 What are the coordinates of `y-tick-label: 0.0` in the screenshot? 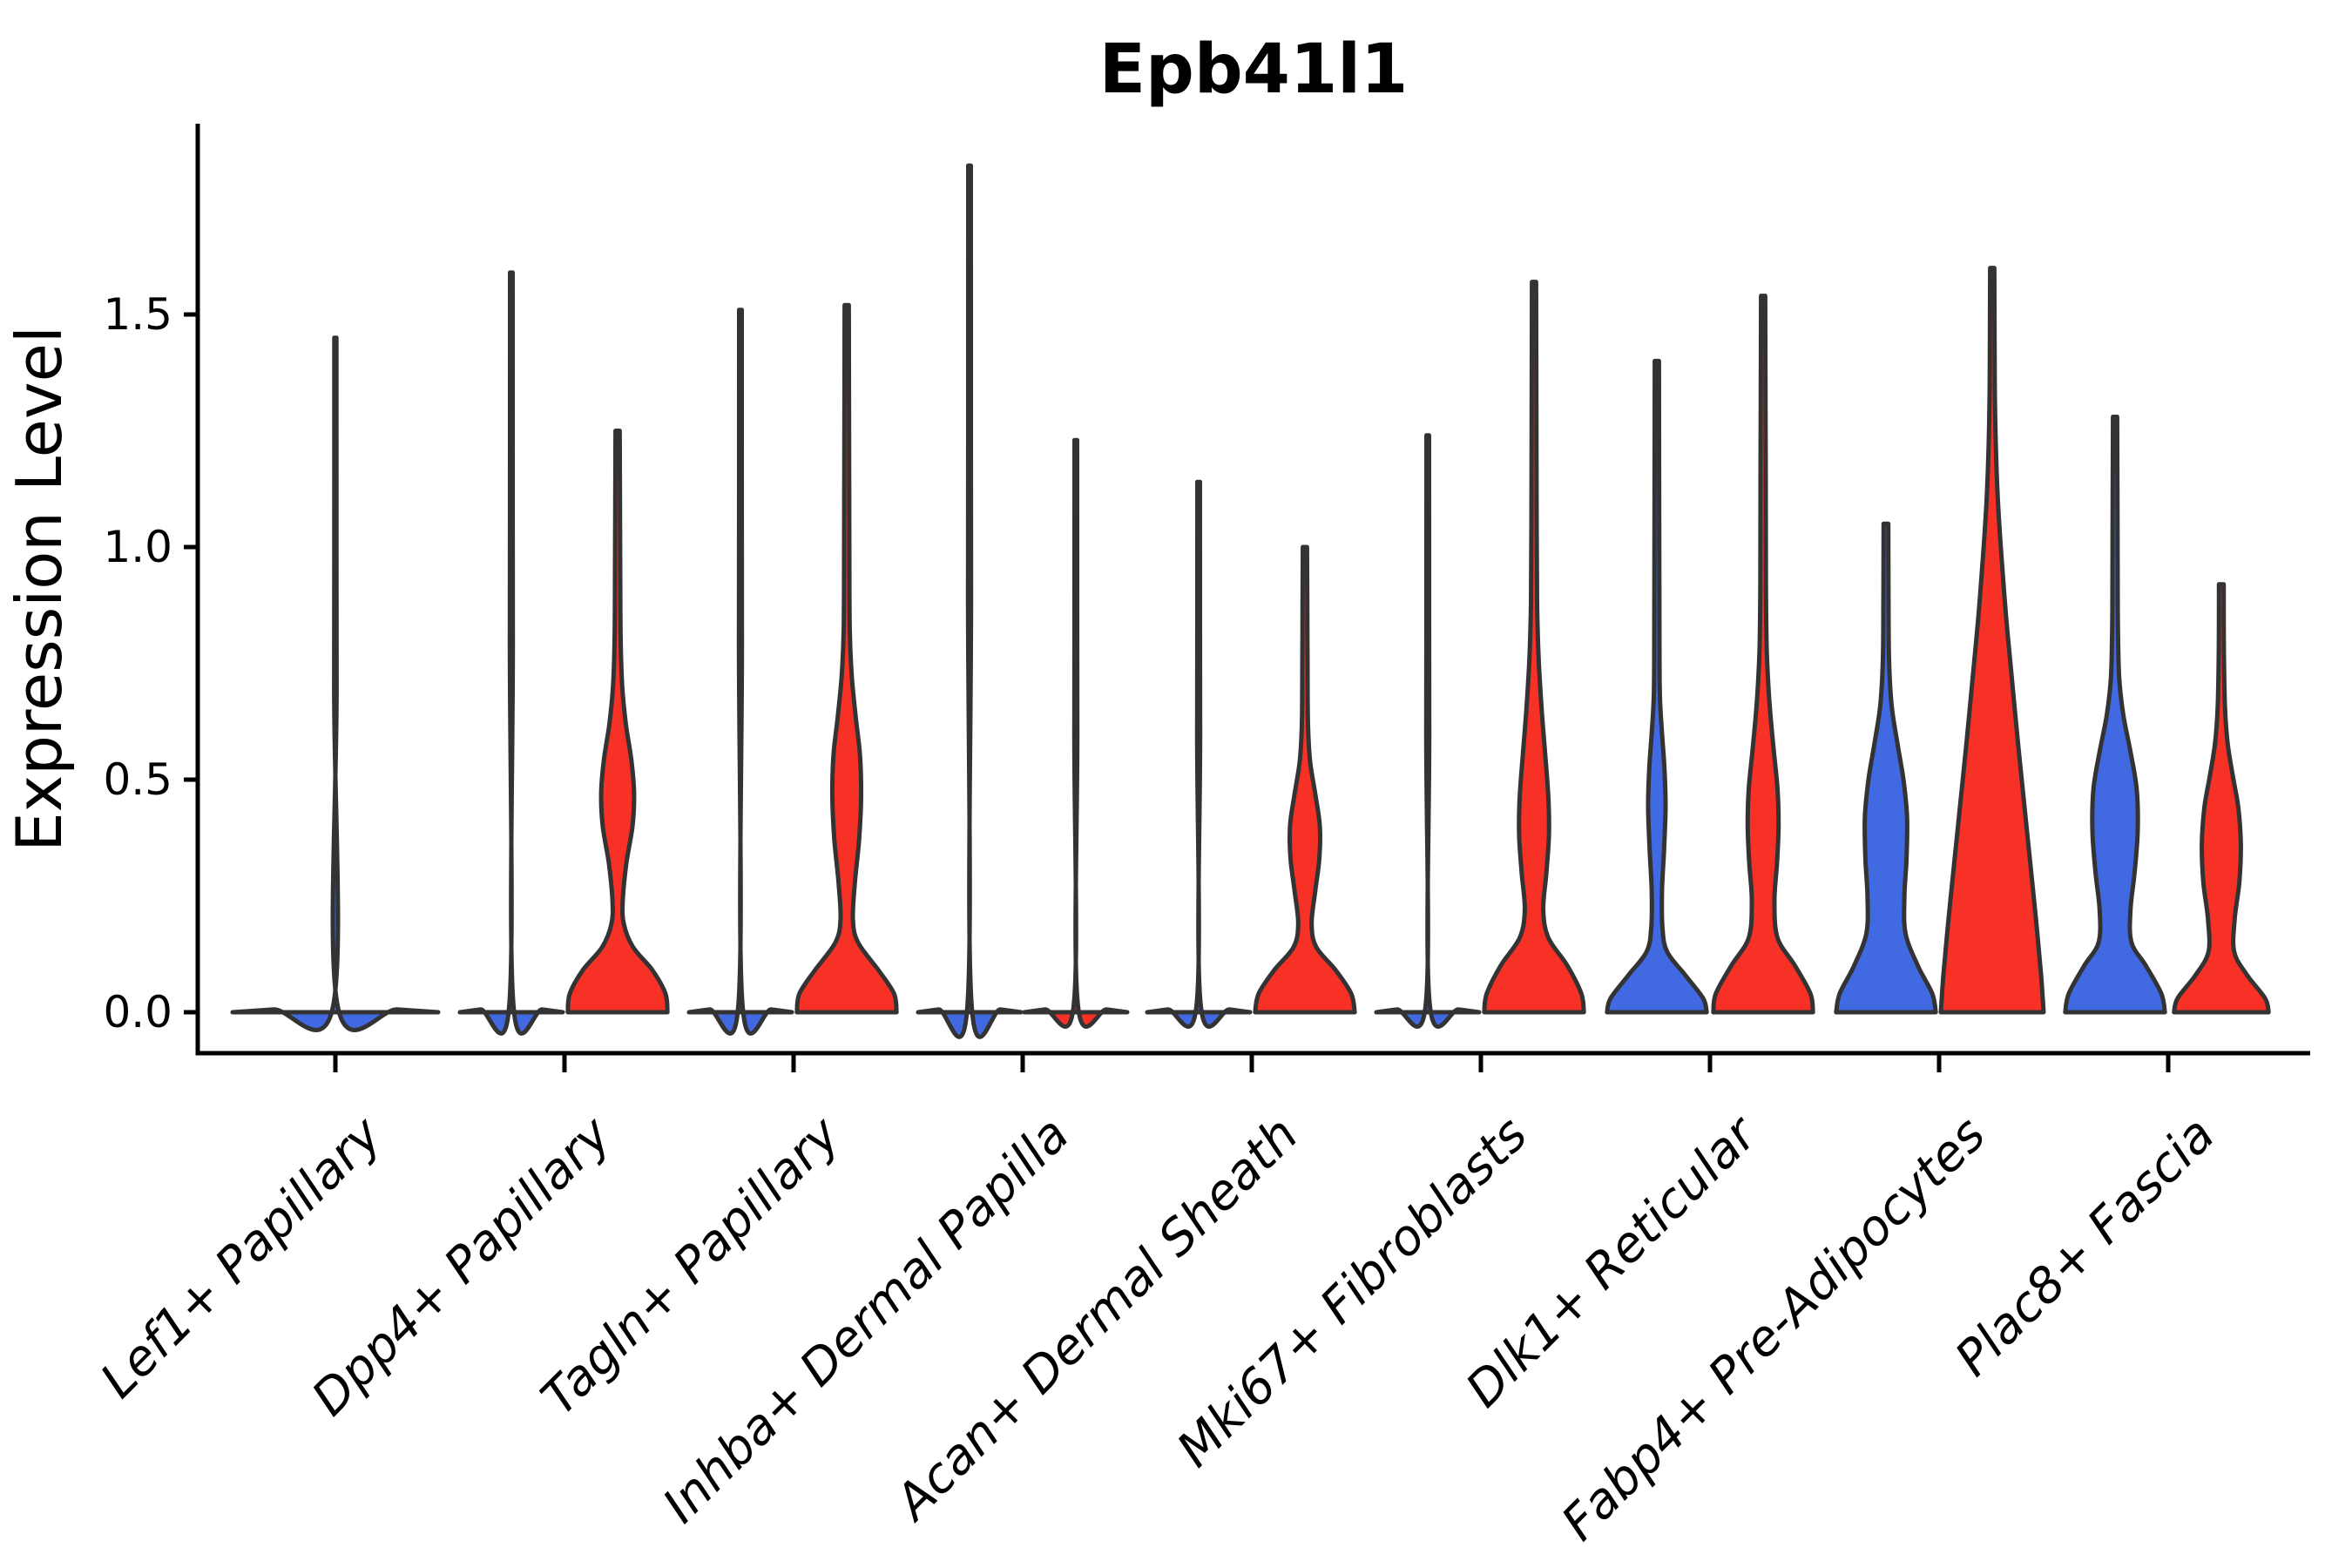 It's located at (137, 1012).